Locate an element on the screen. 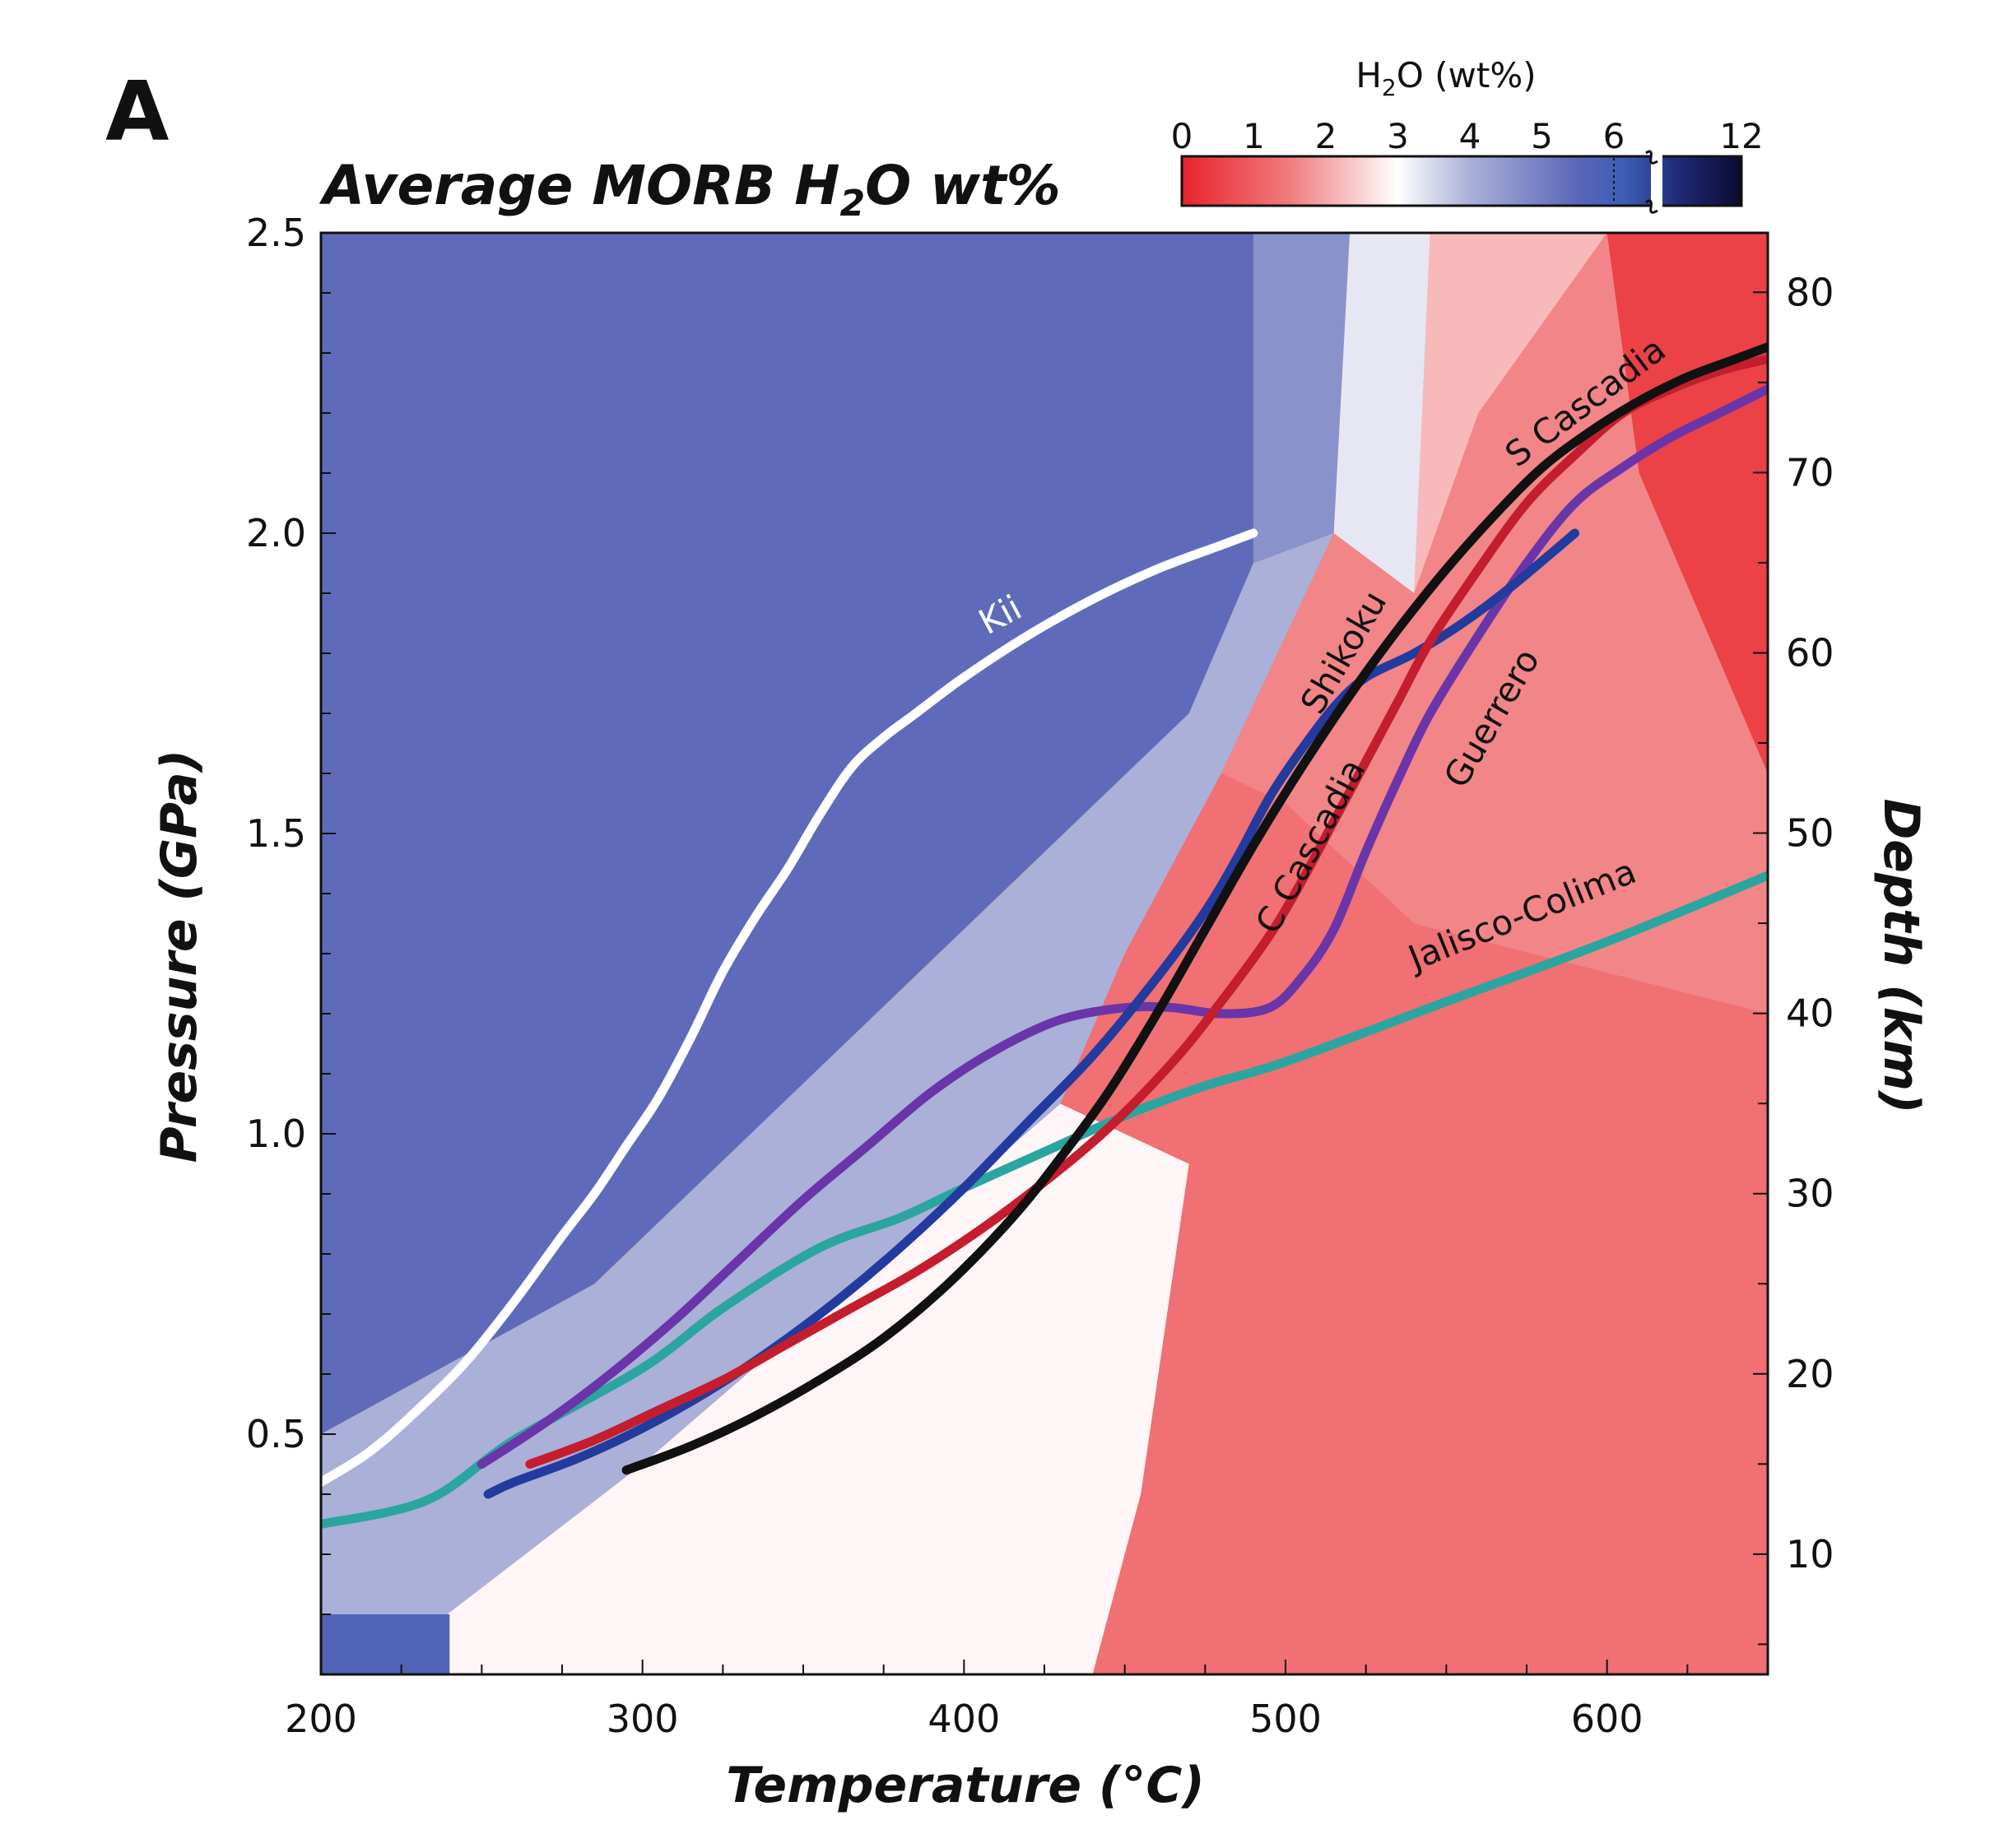 The width and height of the screenshot is (1990, 1848). y-axis-title: Pressure (GPa) is located at coordinates (179, 957).